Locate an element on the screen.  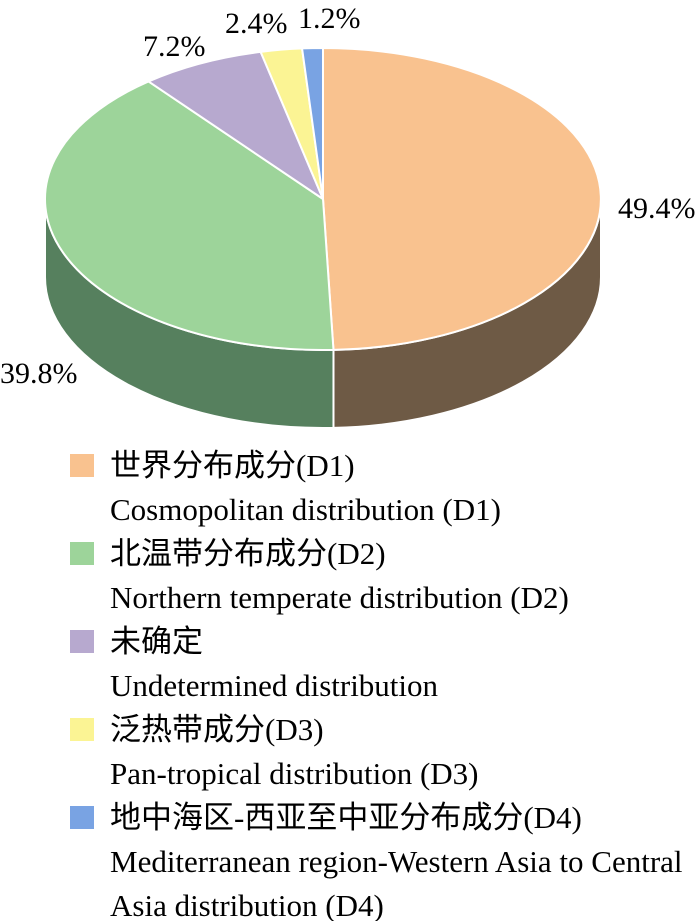
legend-label-zh: 未确定 is located at coordinates (156, 641).